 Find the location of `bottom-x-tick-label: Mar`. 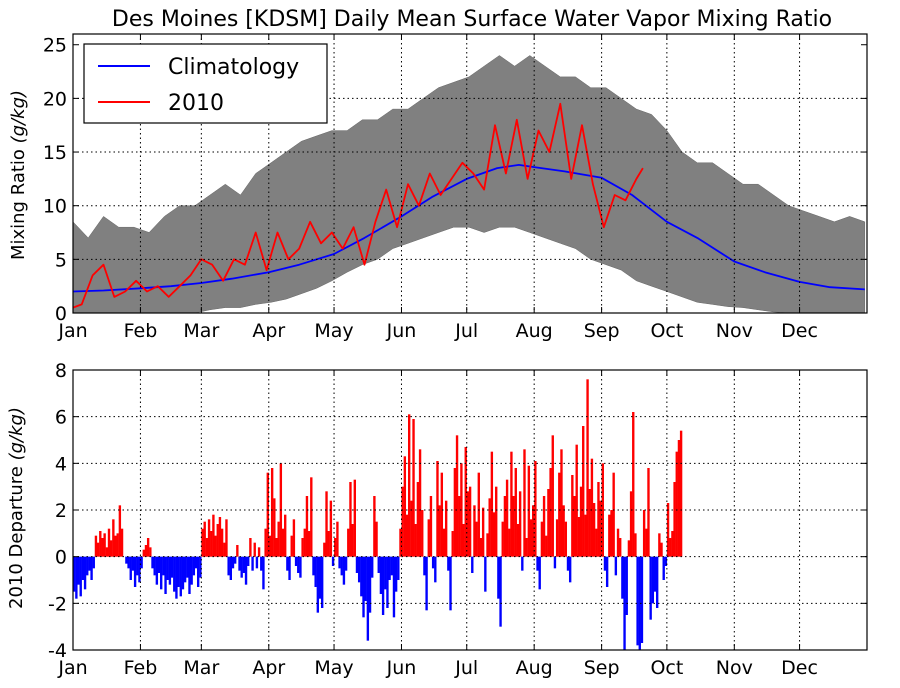

bottom-x-tick-label: Mar is located at coordinates (201, 668).